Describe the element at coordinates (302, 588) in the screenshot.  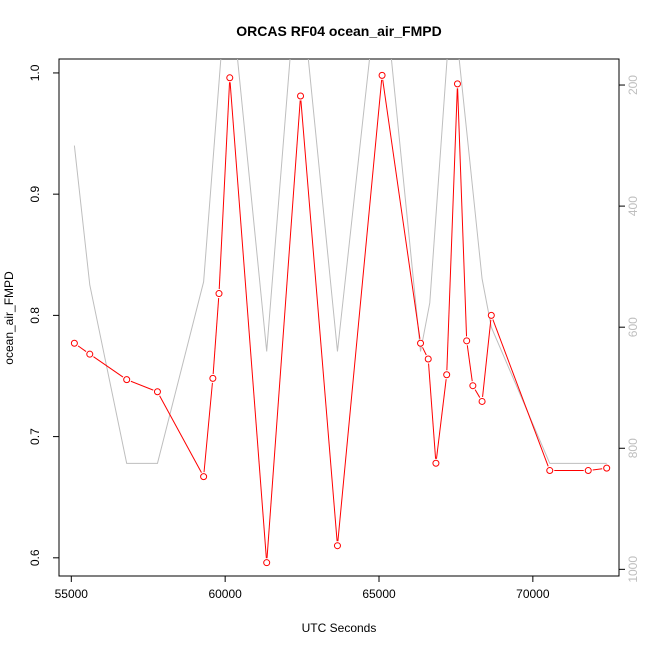
I see `x-axis: 55000 60000 65000 70000` at that location.